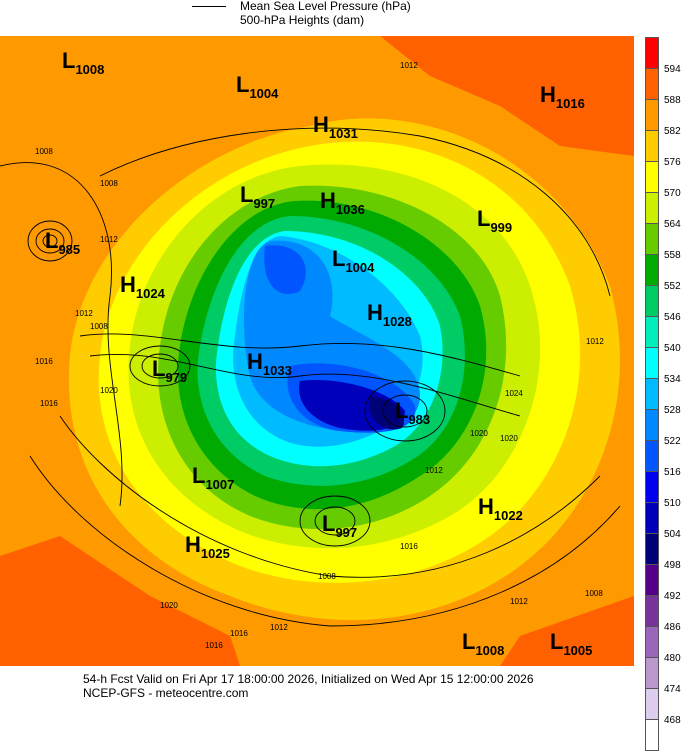 The image size is (681, 751). I want to click on low-pressure-center: L1005, so click(571, 643).